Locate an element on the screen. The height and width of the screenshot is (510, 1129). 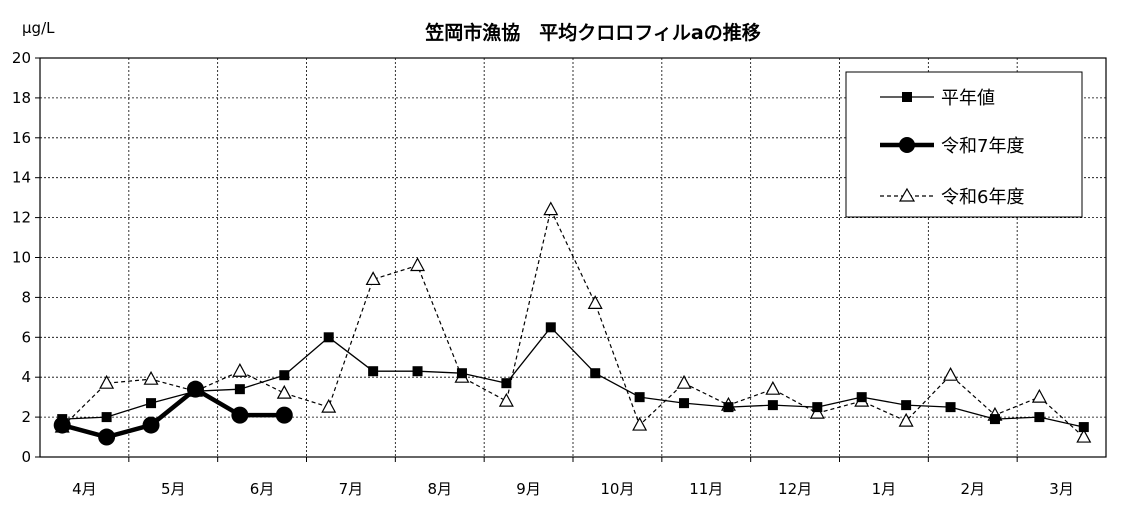
x-tick-label: 1月 is located at coordinates (884, 489).